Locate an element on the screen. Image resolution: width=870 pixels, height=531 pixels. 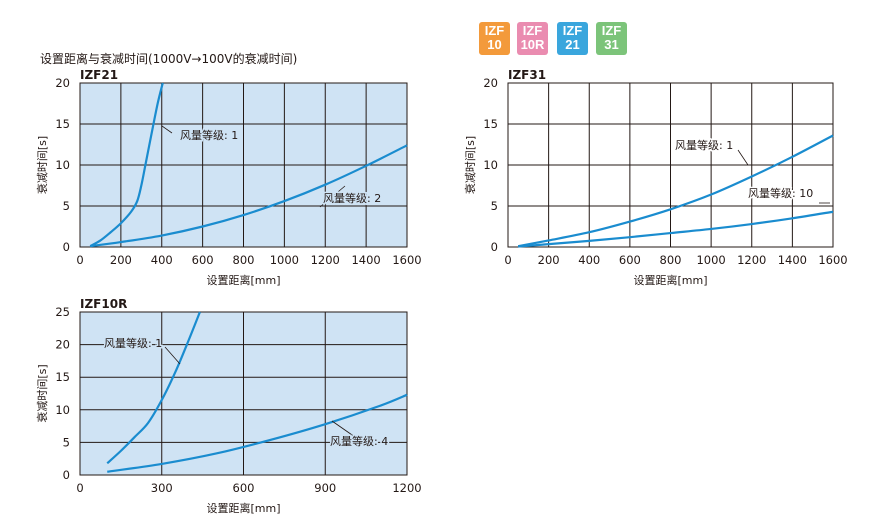
badge-izf10r-line2: 10R is located at coordinates (532, 44).